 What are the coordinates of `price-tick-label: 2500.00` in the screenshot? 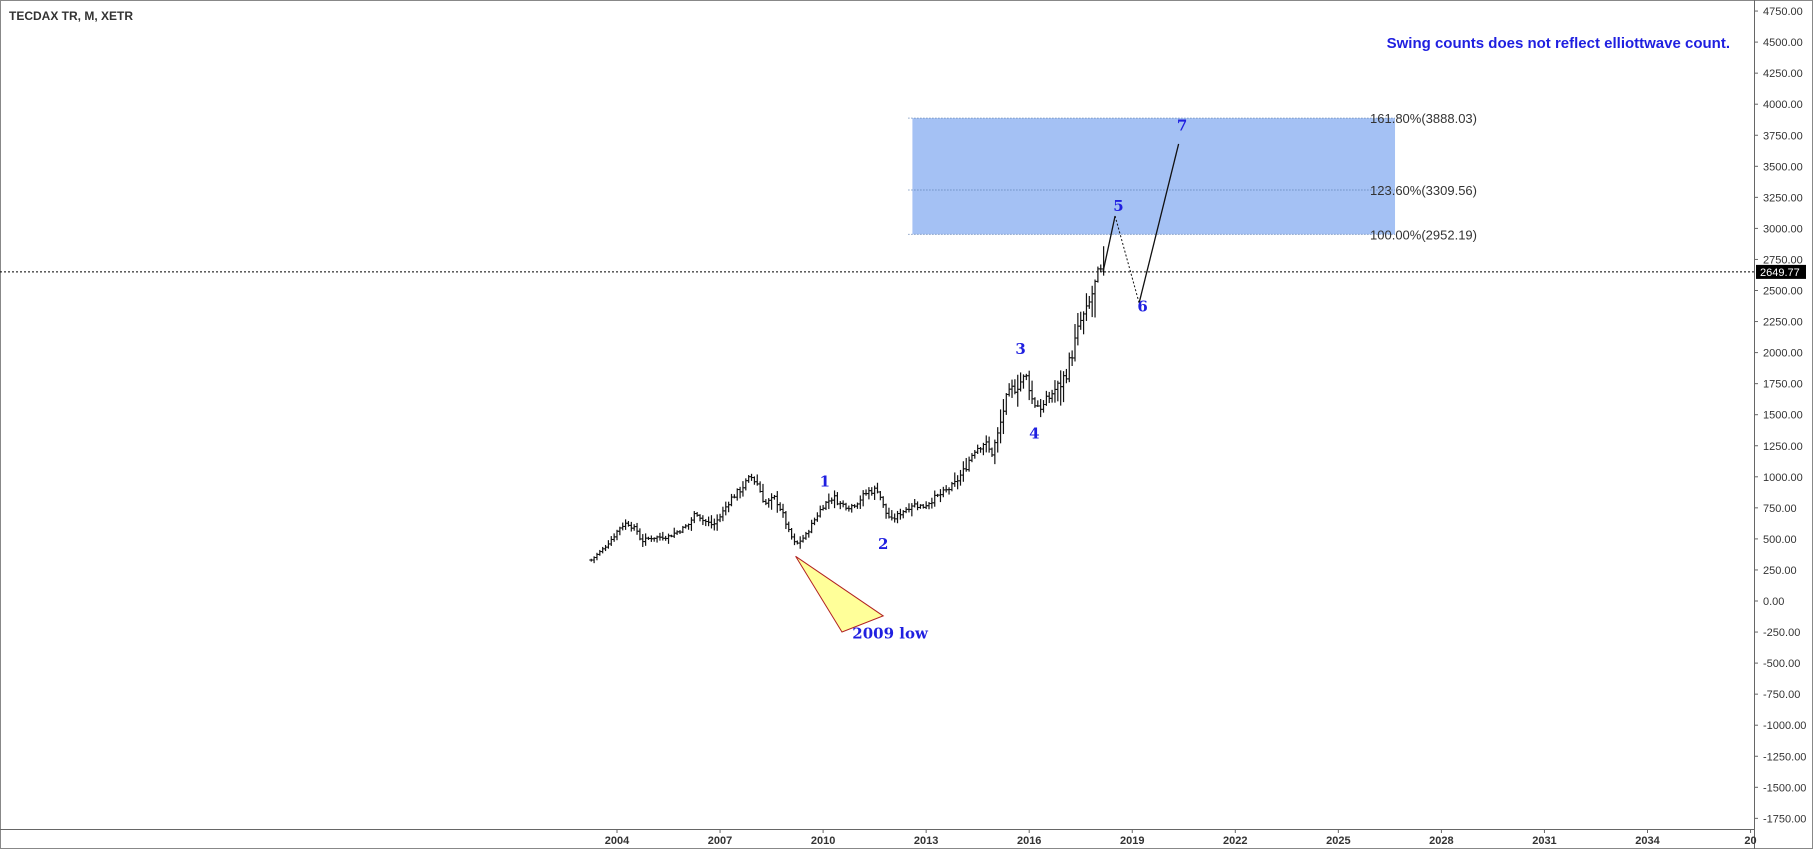 It's located at (1783, 292).